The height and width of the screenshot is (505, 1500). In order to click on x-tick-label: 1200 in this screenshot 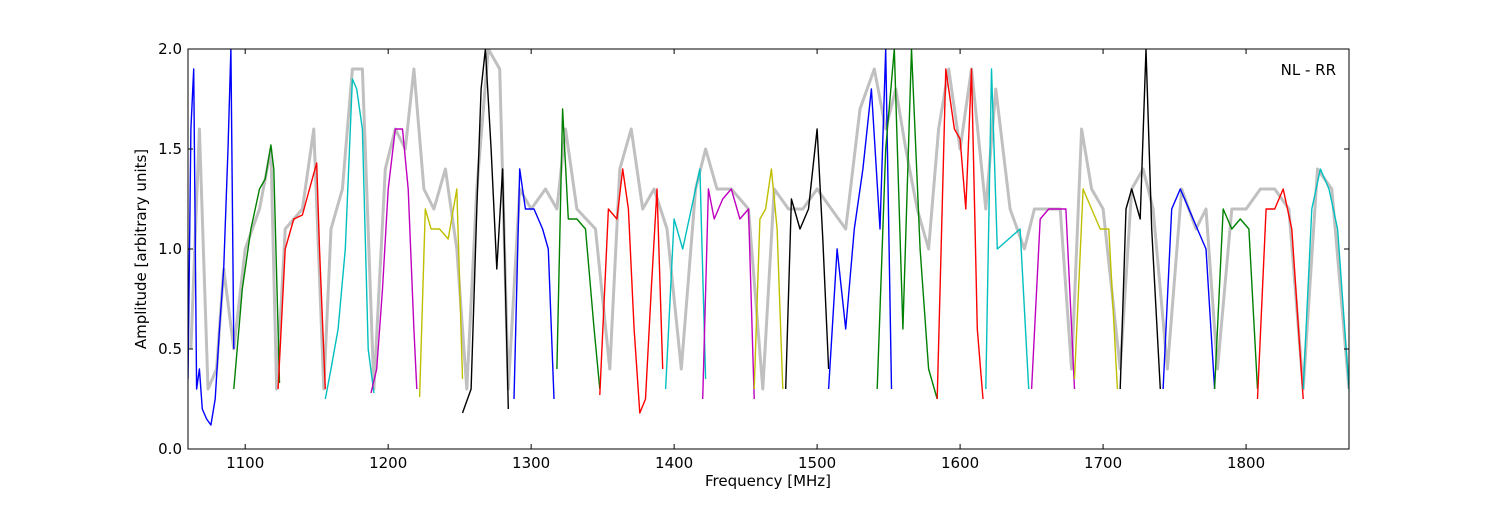, I will do `click(388, 463)`.